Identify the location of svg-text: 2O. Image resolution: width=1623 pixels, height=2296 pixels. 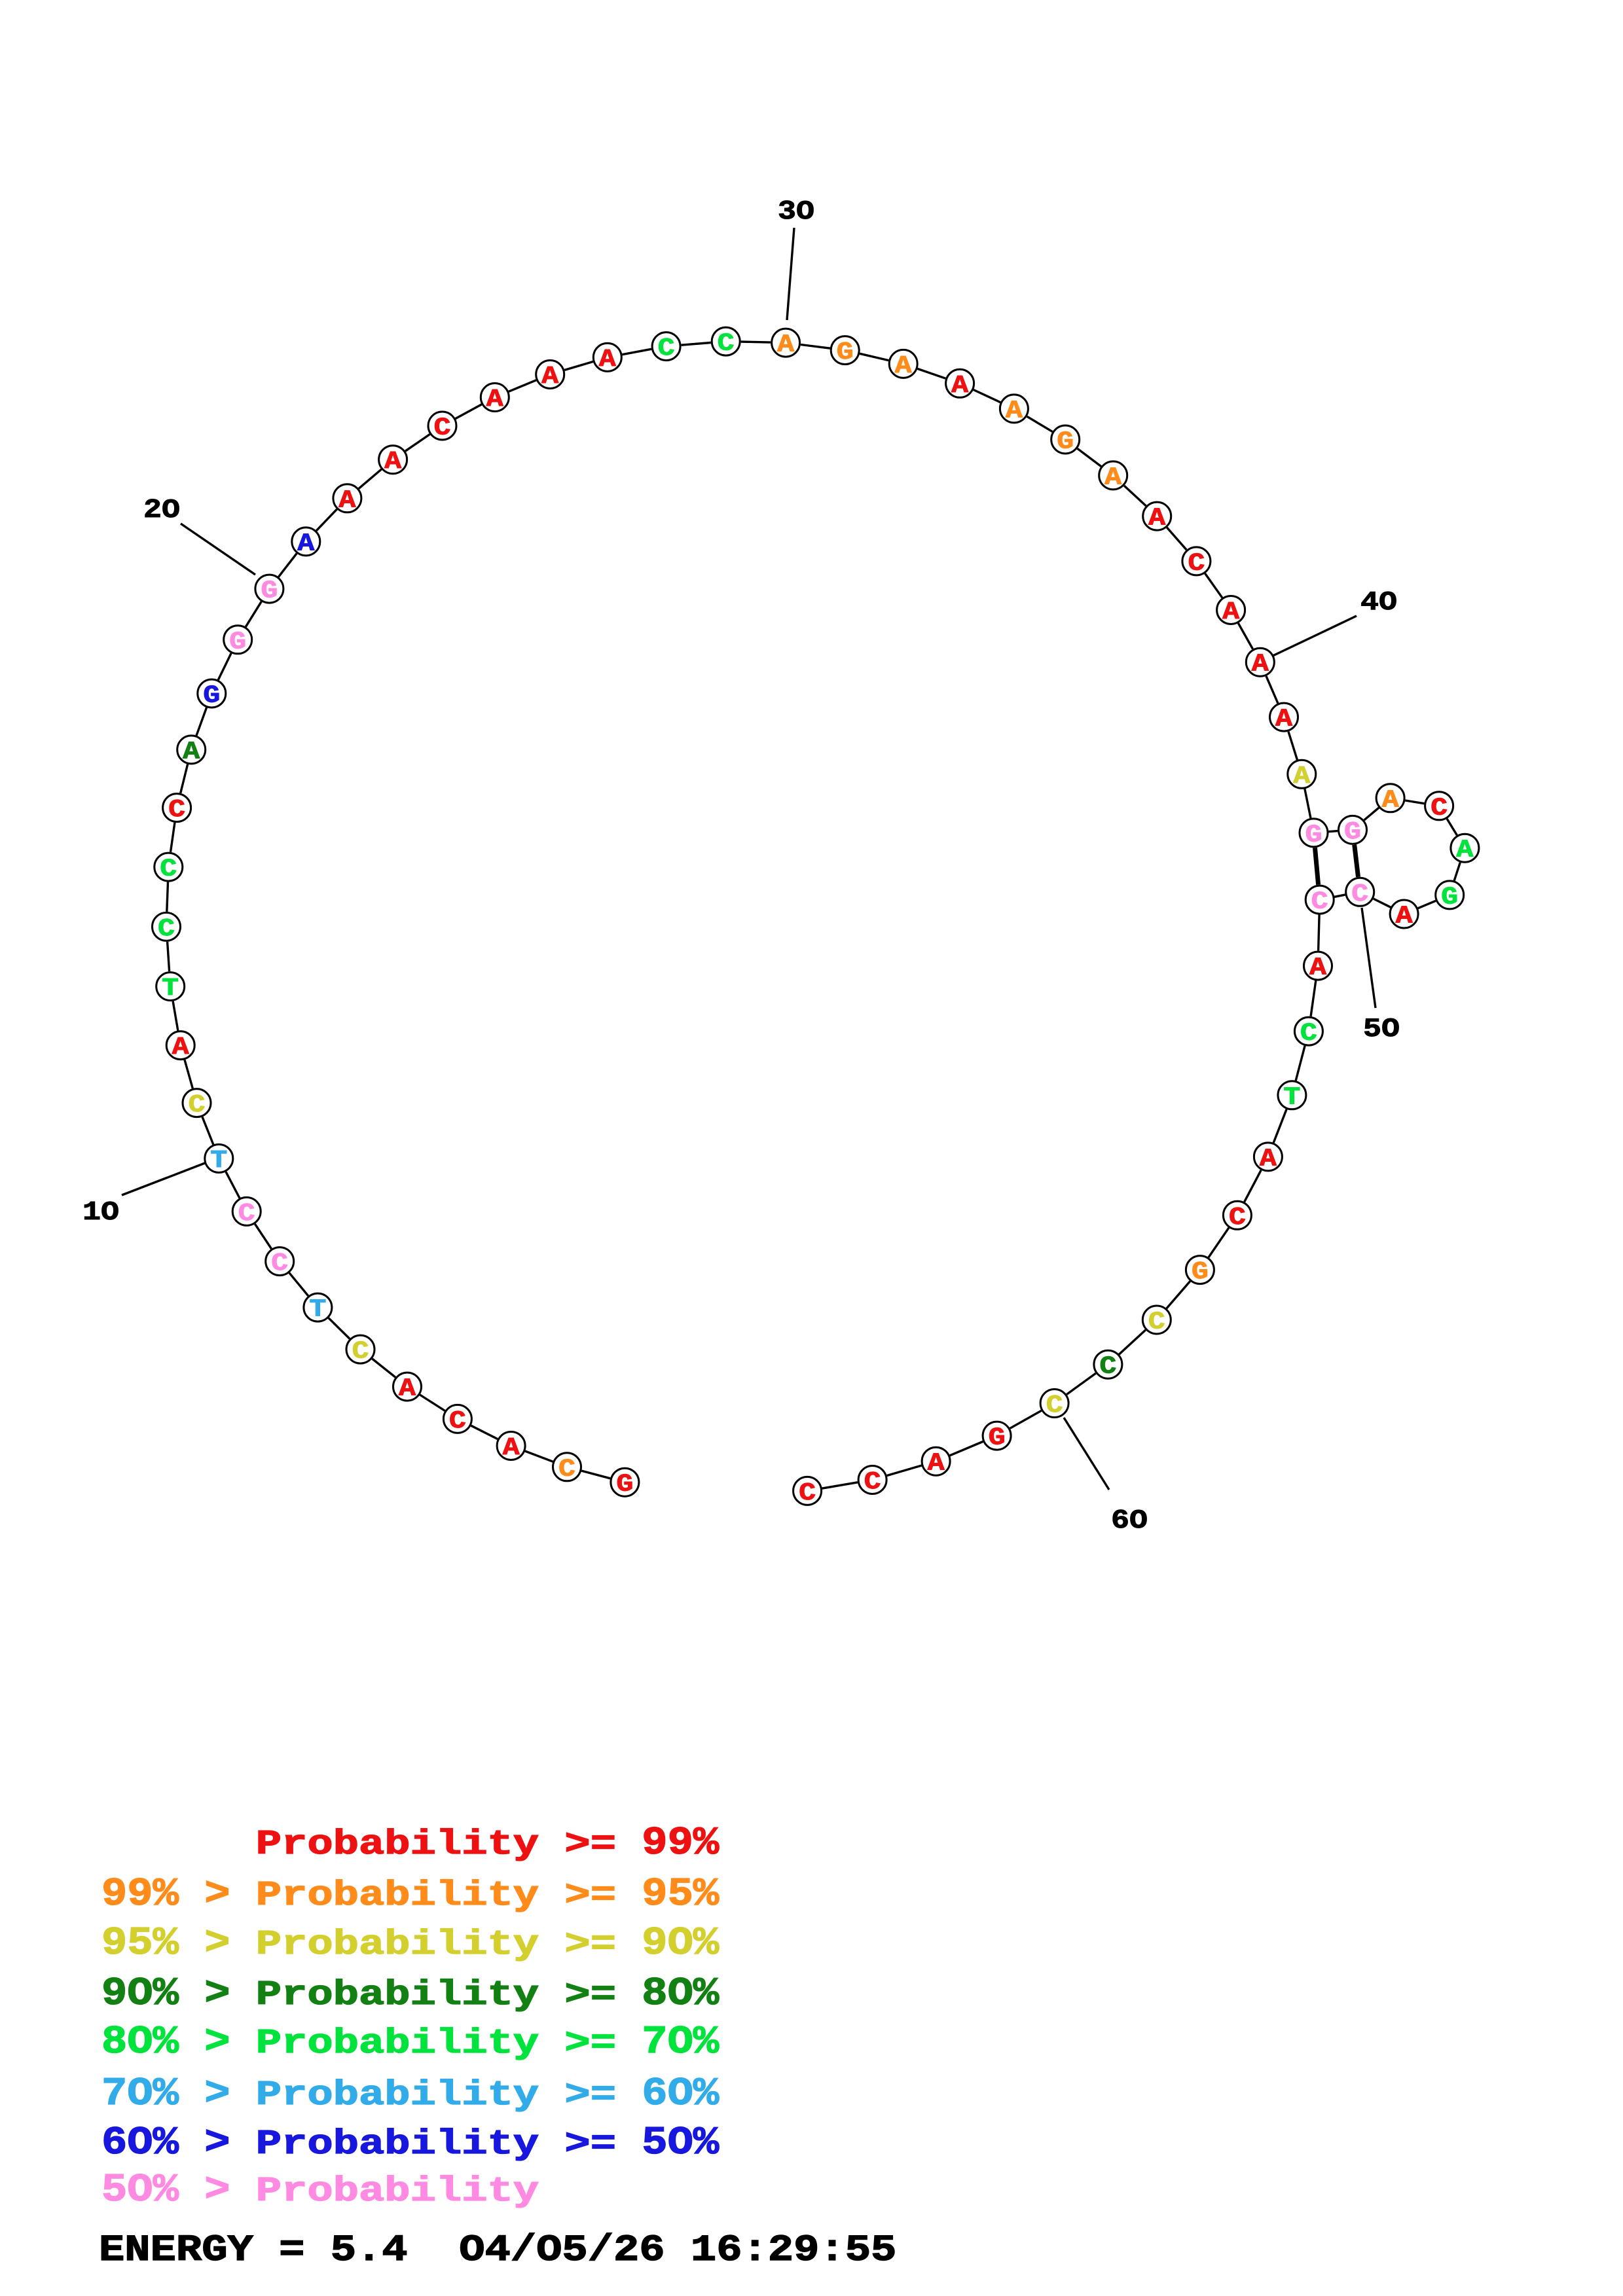
(161, 510).